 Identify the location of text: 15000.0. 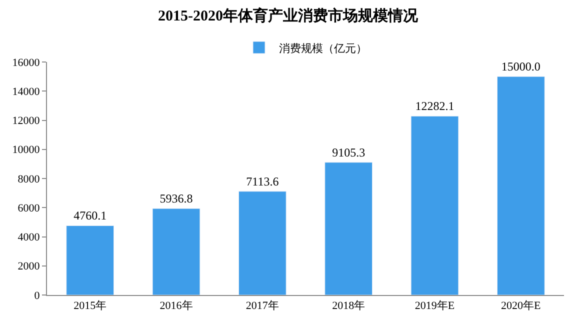
(520, 67).